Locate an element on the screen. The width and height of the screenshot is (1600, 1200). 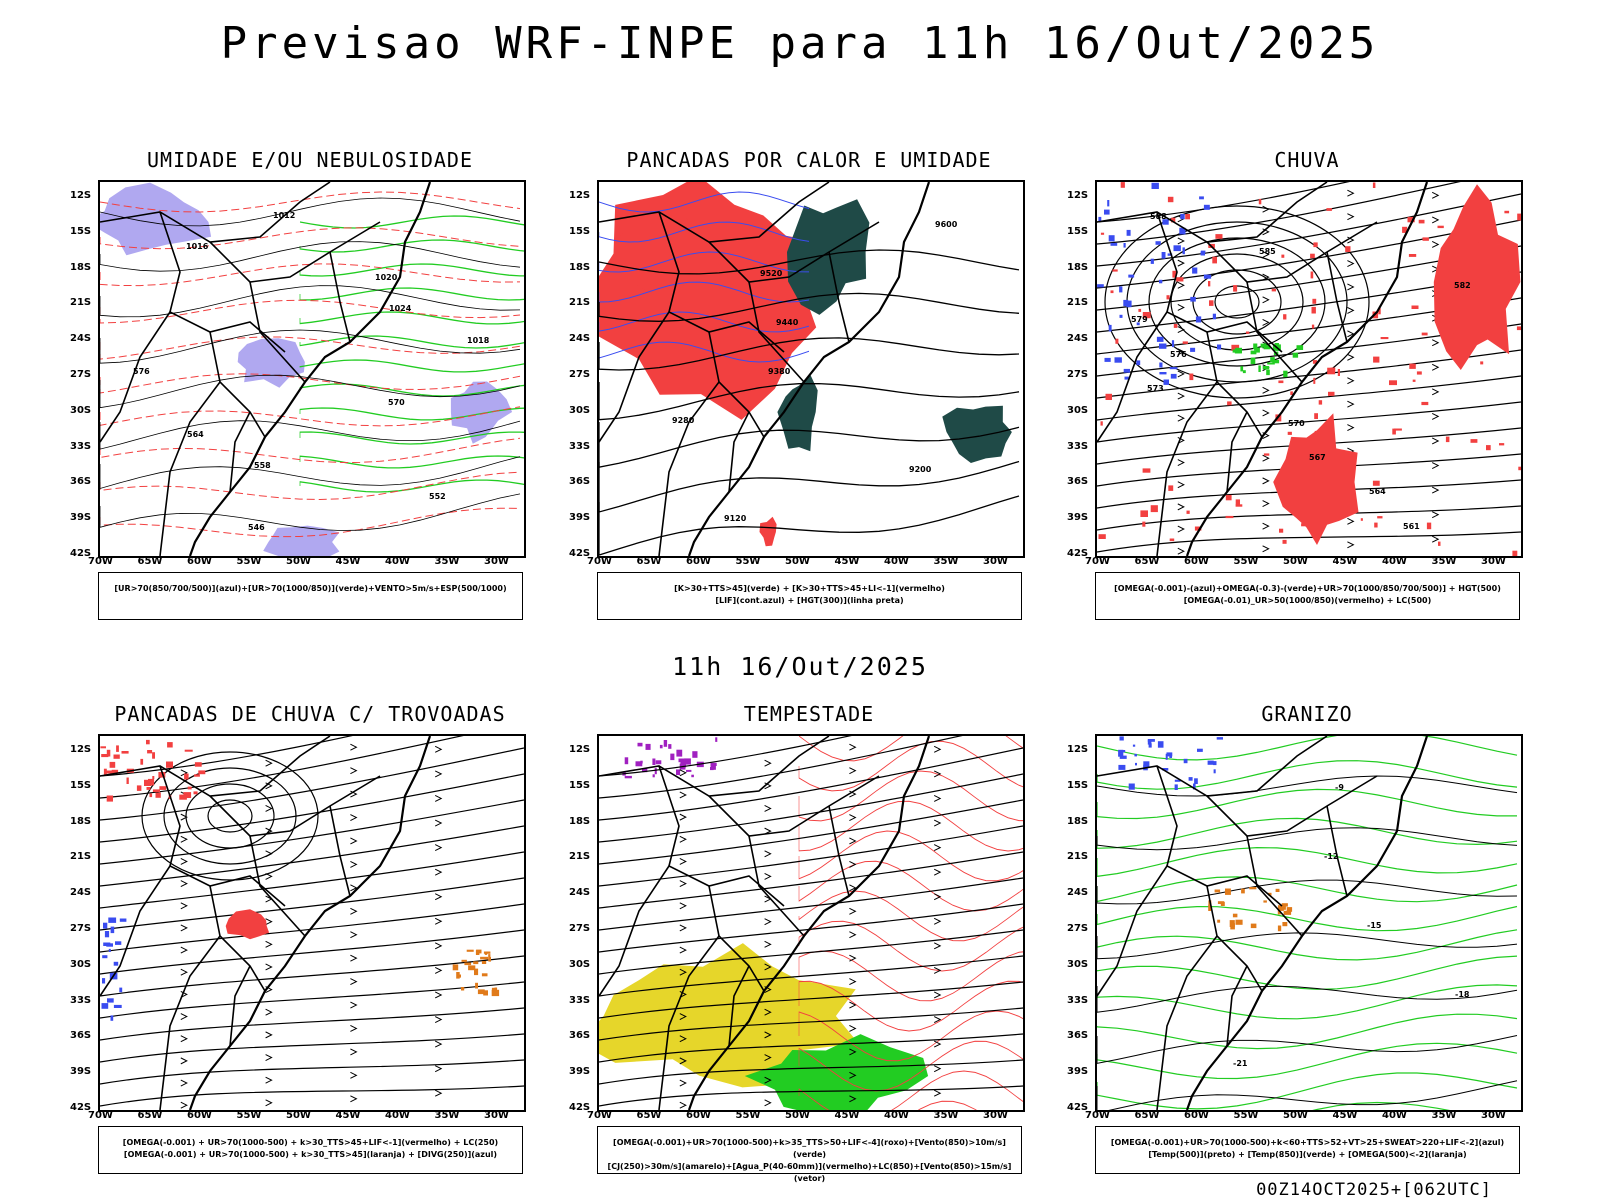
svg-text: 9440 is located at coordinates (787, 322).